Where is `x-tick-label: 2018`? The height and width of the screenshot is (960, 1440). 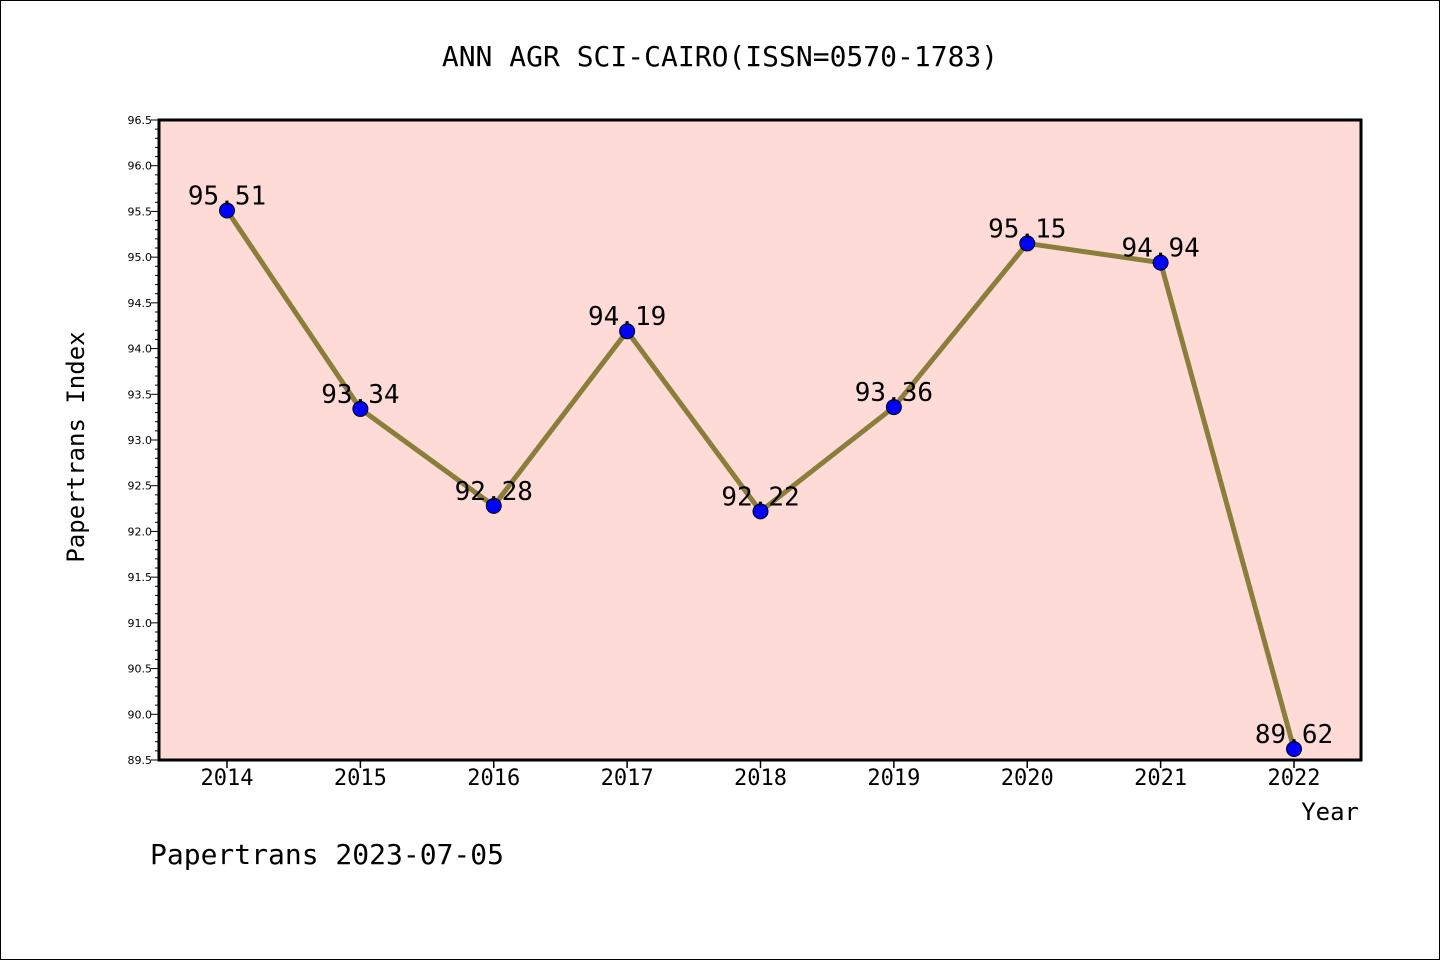
x-tick-label: 2018 is located at coordinates (760, 778).